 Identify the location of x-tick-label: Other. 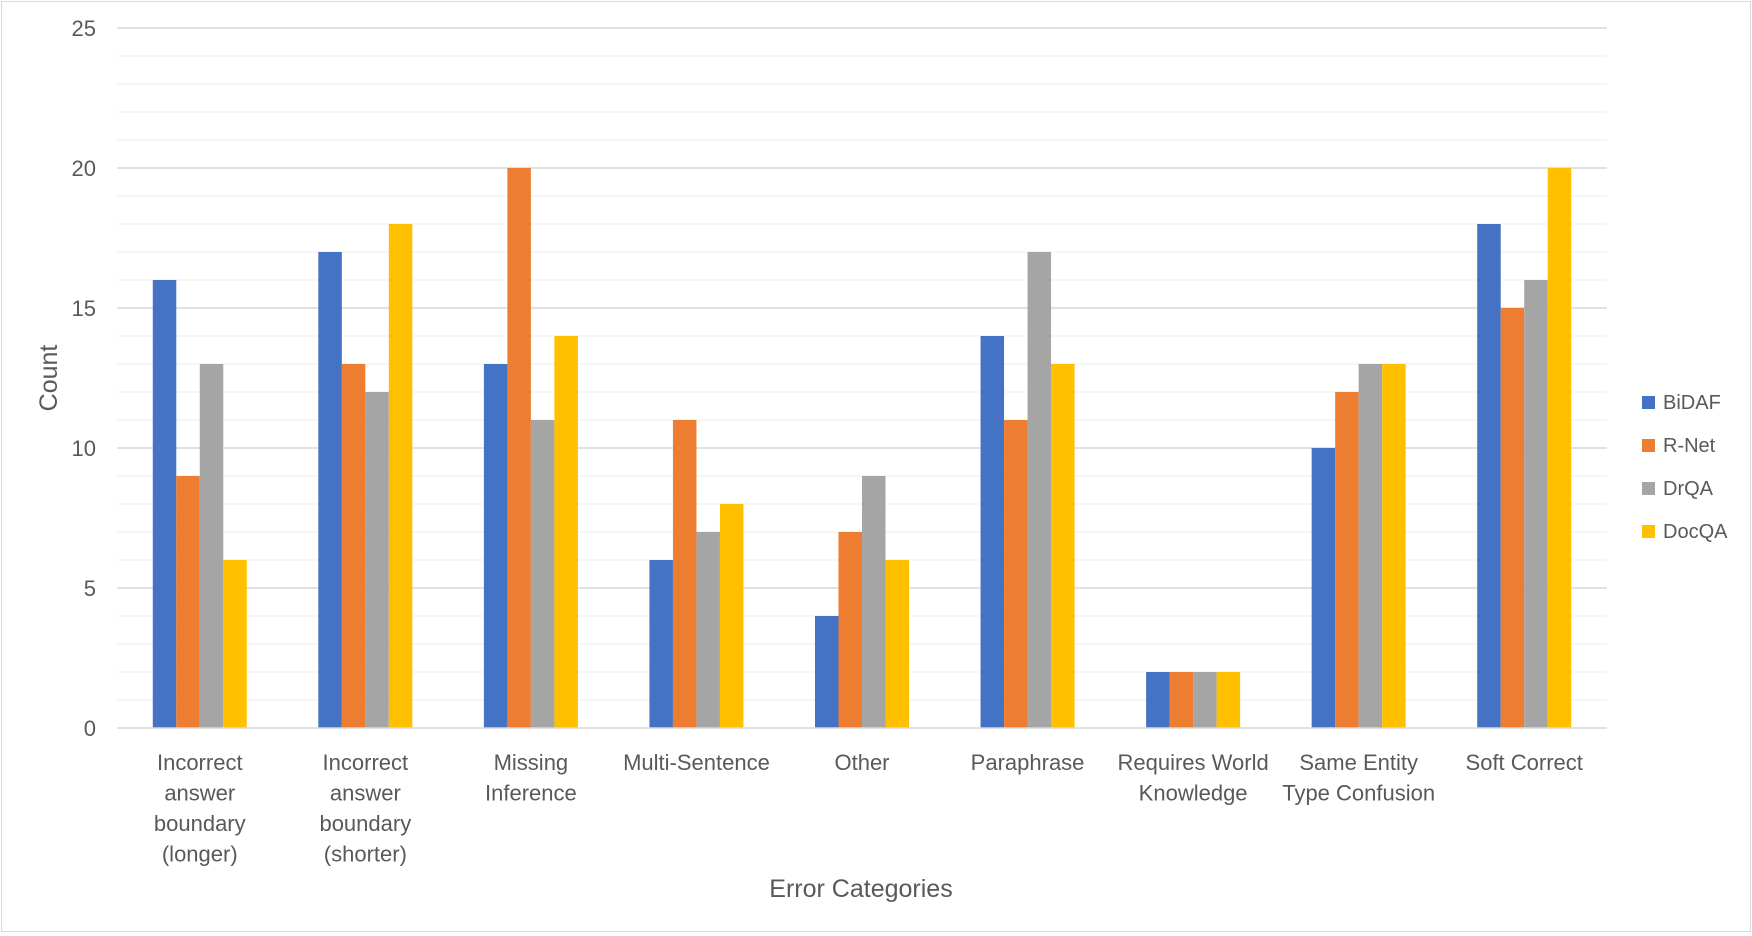
(861, 762).